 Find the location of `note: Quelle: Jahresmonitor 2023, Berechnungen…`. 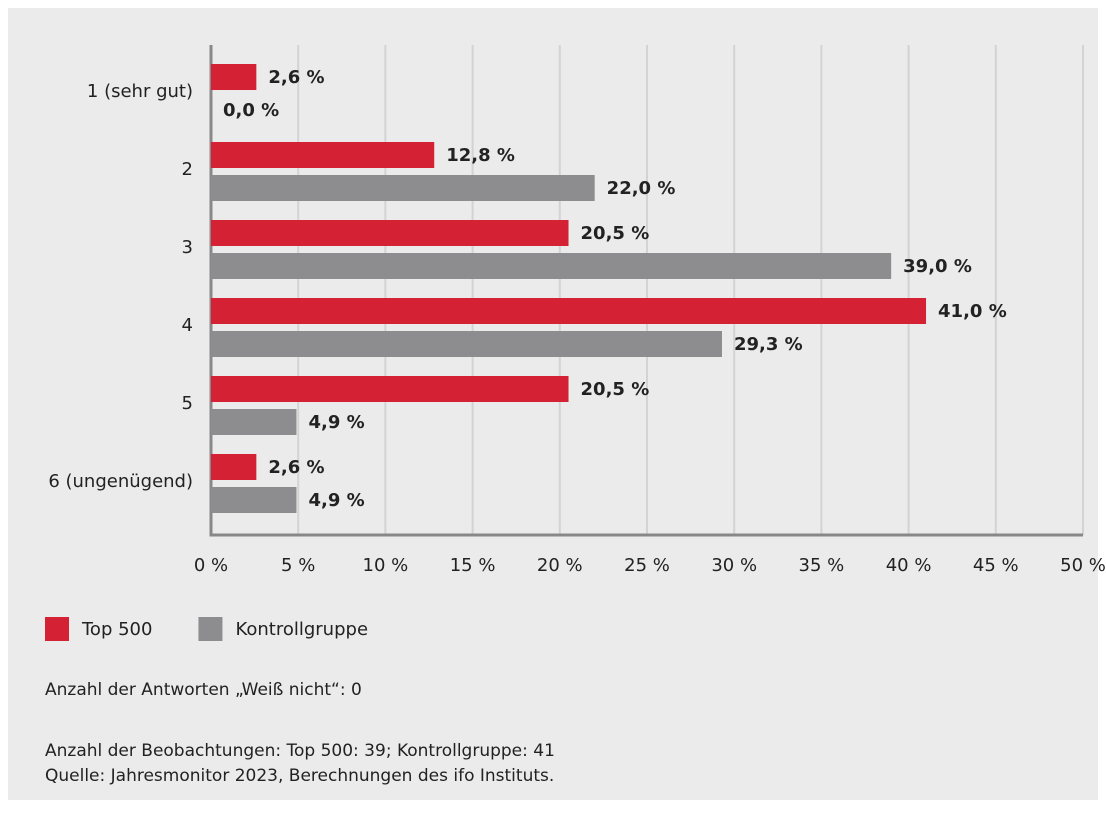

note: Quelle: Jahresmonitor 2023, Berechnungen… is located at coordinates (299, 776).